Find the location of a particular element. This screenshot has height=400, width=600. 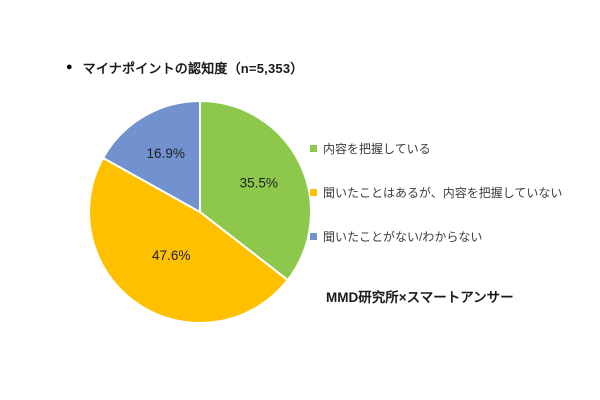

legend-marker-yellow is located at coordinates (313, 192).